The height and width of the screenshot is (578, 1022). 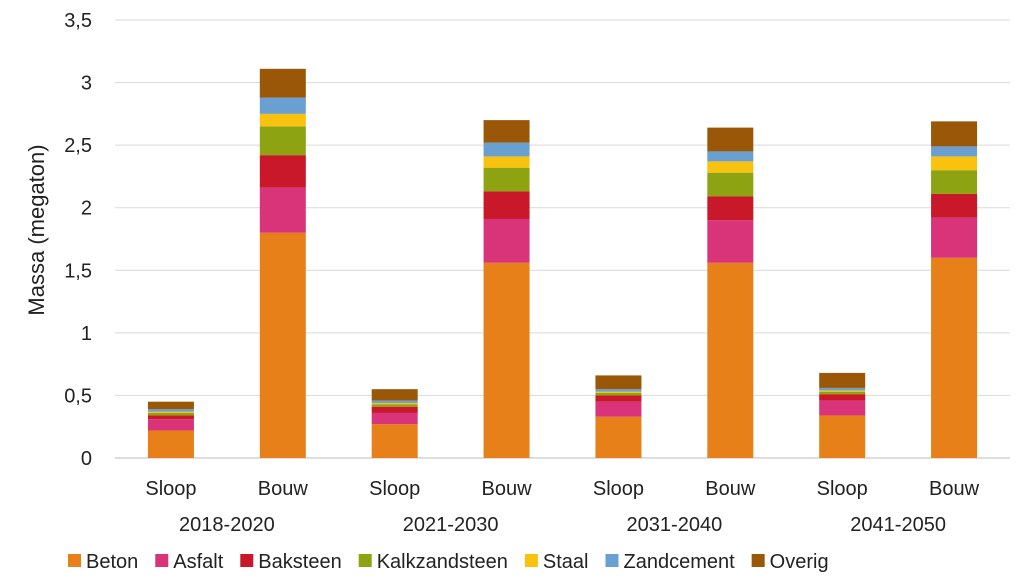 I want to click on y-tick-label: 2,5, so click(x=78, y=146).